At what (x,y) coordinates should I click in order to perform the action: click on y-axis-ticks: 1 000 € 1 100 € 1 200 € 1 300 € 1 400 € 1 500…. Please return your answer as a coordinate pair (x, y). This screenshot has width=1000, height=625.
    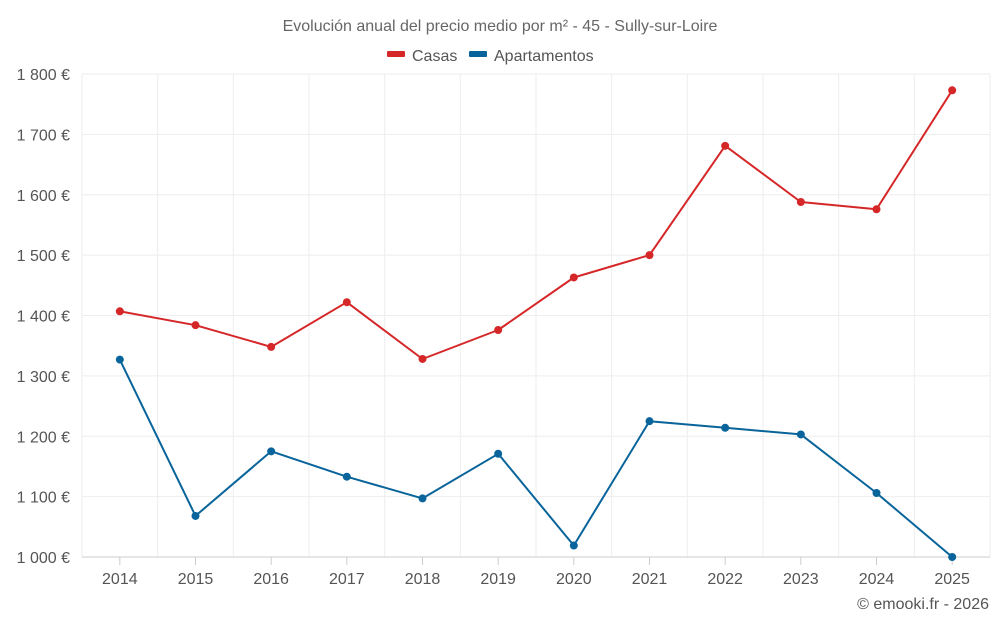
    Looking at the image, I should click on (43, 317).